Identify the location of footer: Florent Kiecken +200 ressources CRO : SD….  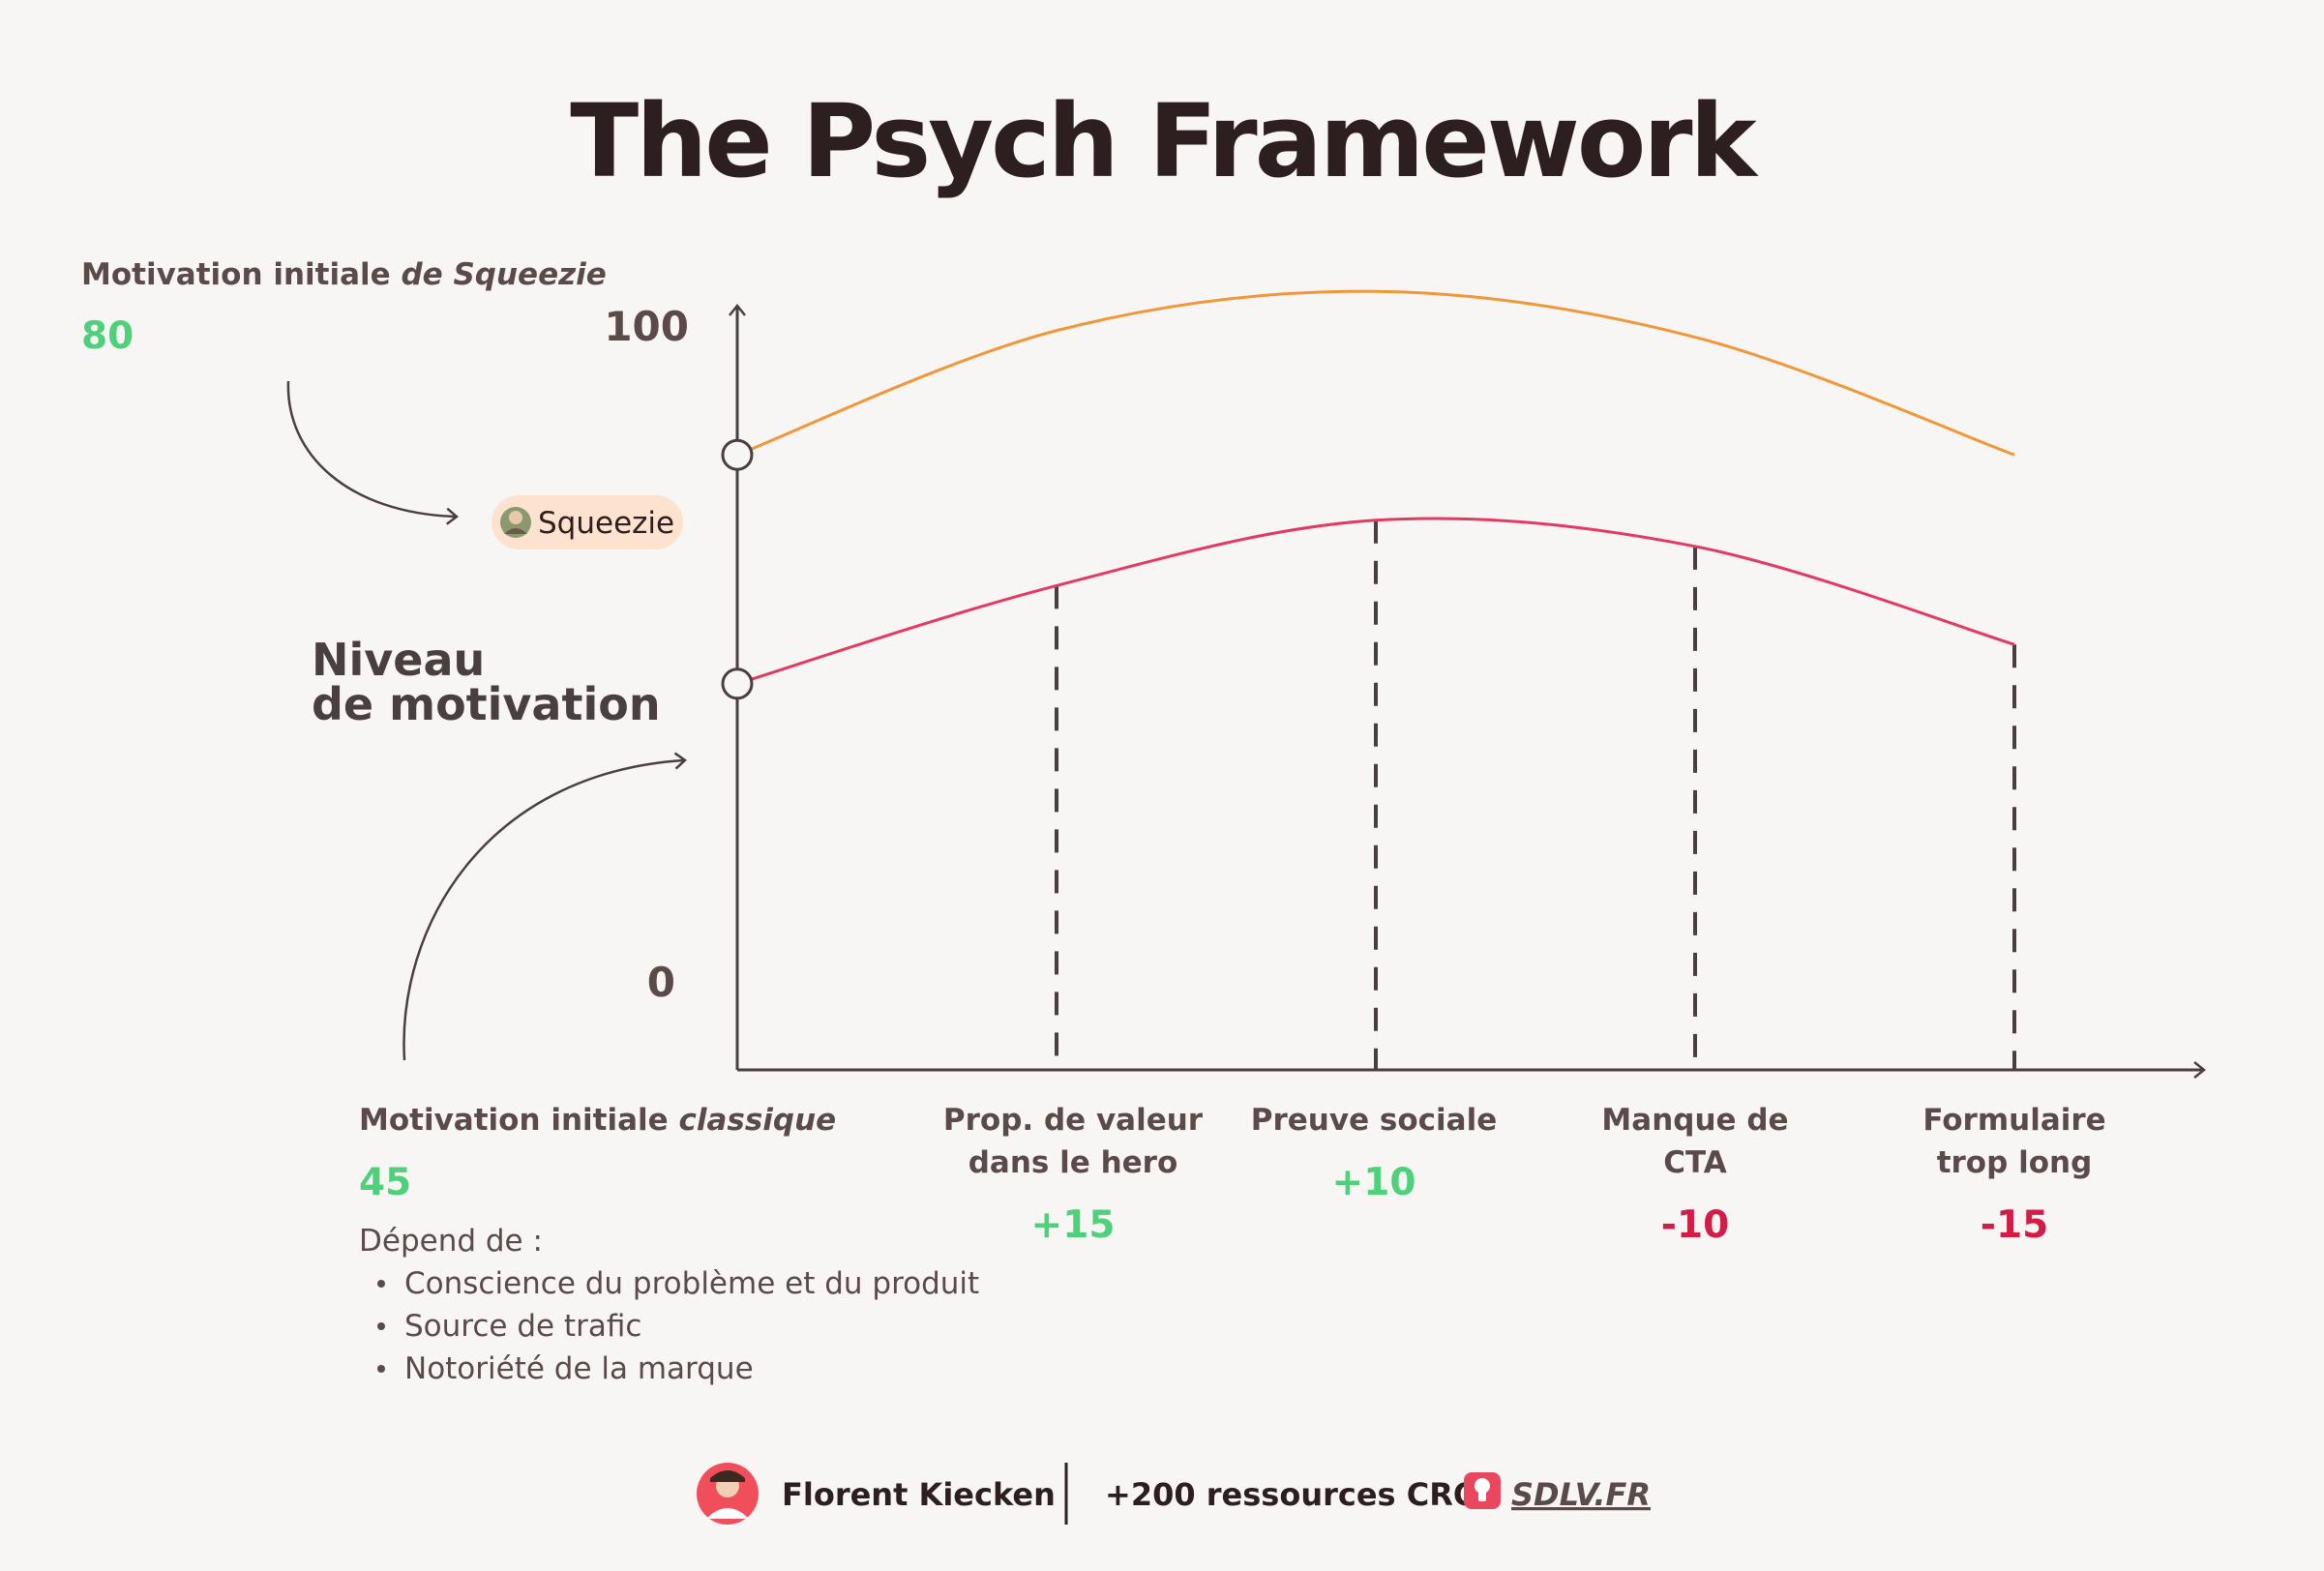
(1174, 1494).